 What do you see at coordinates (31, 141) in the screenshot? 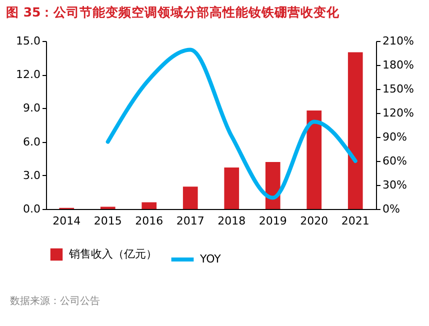
I see `y-tick-label: 6.0` at bounding box center [31, 141].